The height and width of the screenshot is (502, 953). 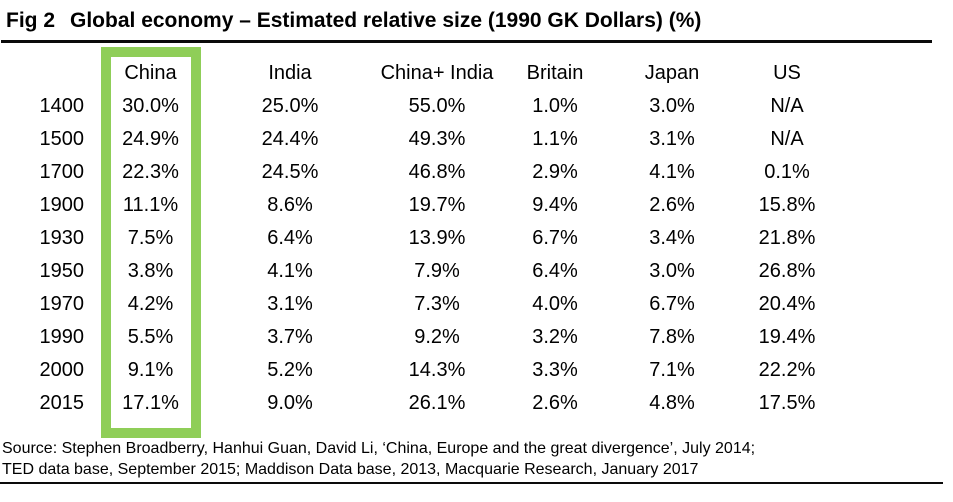 I want to click on row-year-label: 1500, so click(x=62, y=139).